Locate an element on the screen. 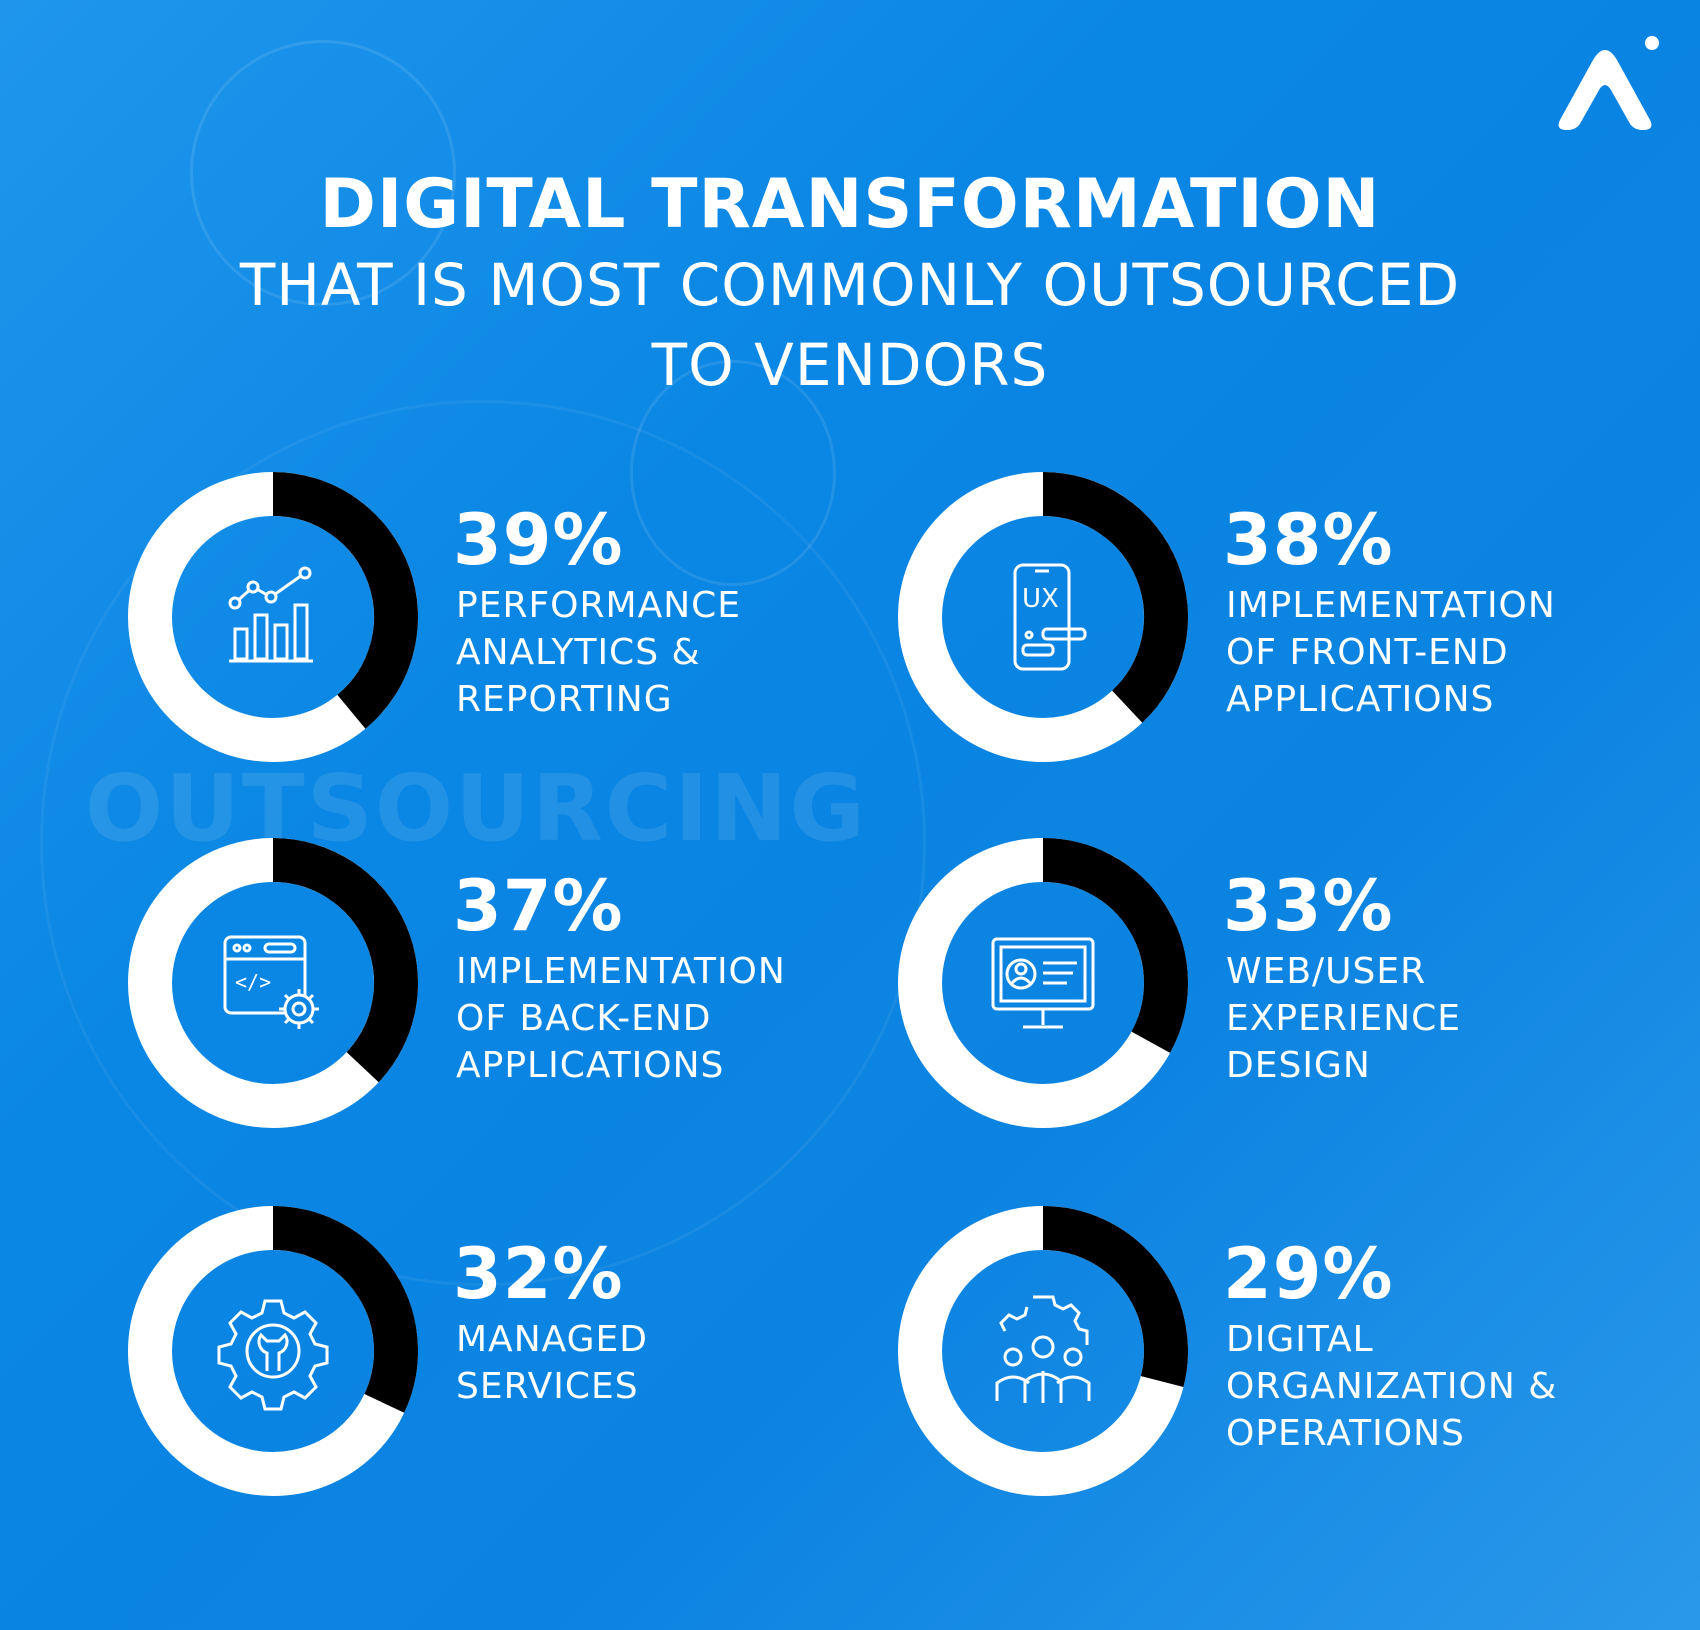 The width and height of the screenshot is (1700, 1630). category-label-line: SERVICES is located at coordinates (547, 1386).